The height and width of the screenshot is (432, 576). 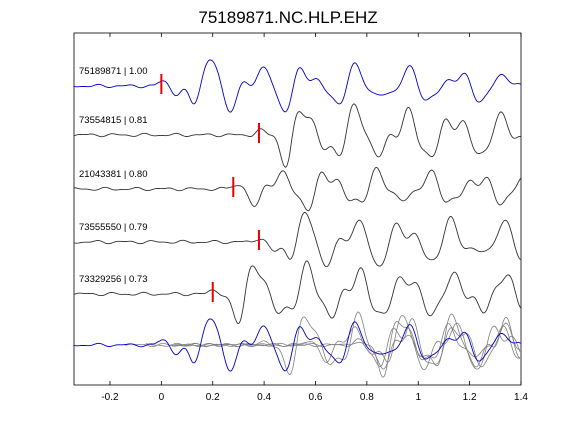 What do you see at coordinates (113, 120) in the screenshot?
I see `trace-label: 73554815 | 0.81` at bounding box center [113, 120].